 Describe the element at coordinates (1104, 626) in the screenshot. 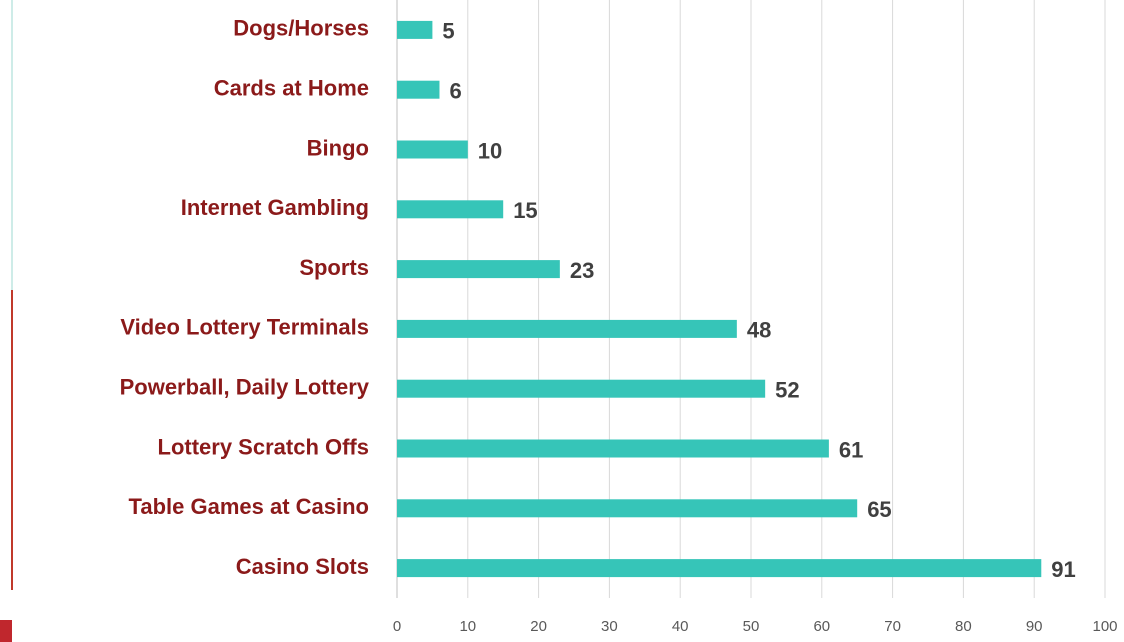

I see `x-tick-label: 100` at that location.